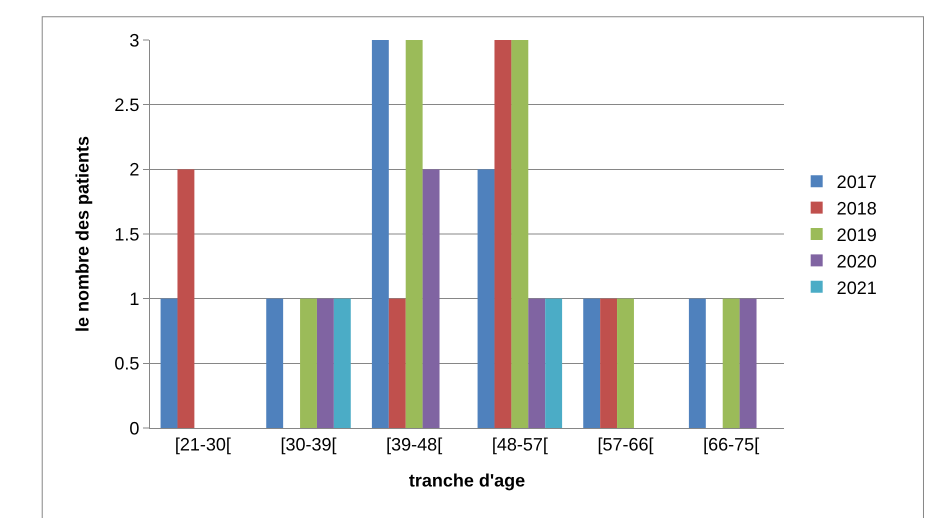  What do you see at coordinates (856, 208) in the screenshot?
I see `legend-label: 2018` at bounding box center [856, 208].